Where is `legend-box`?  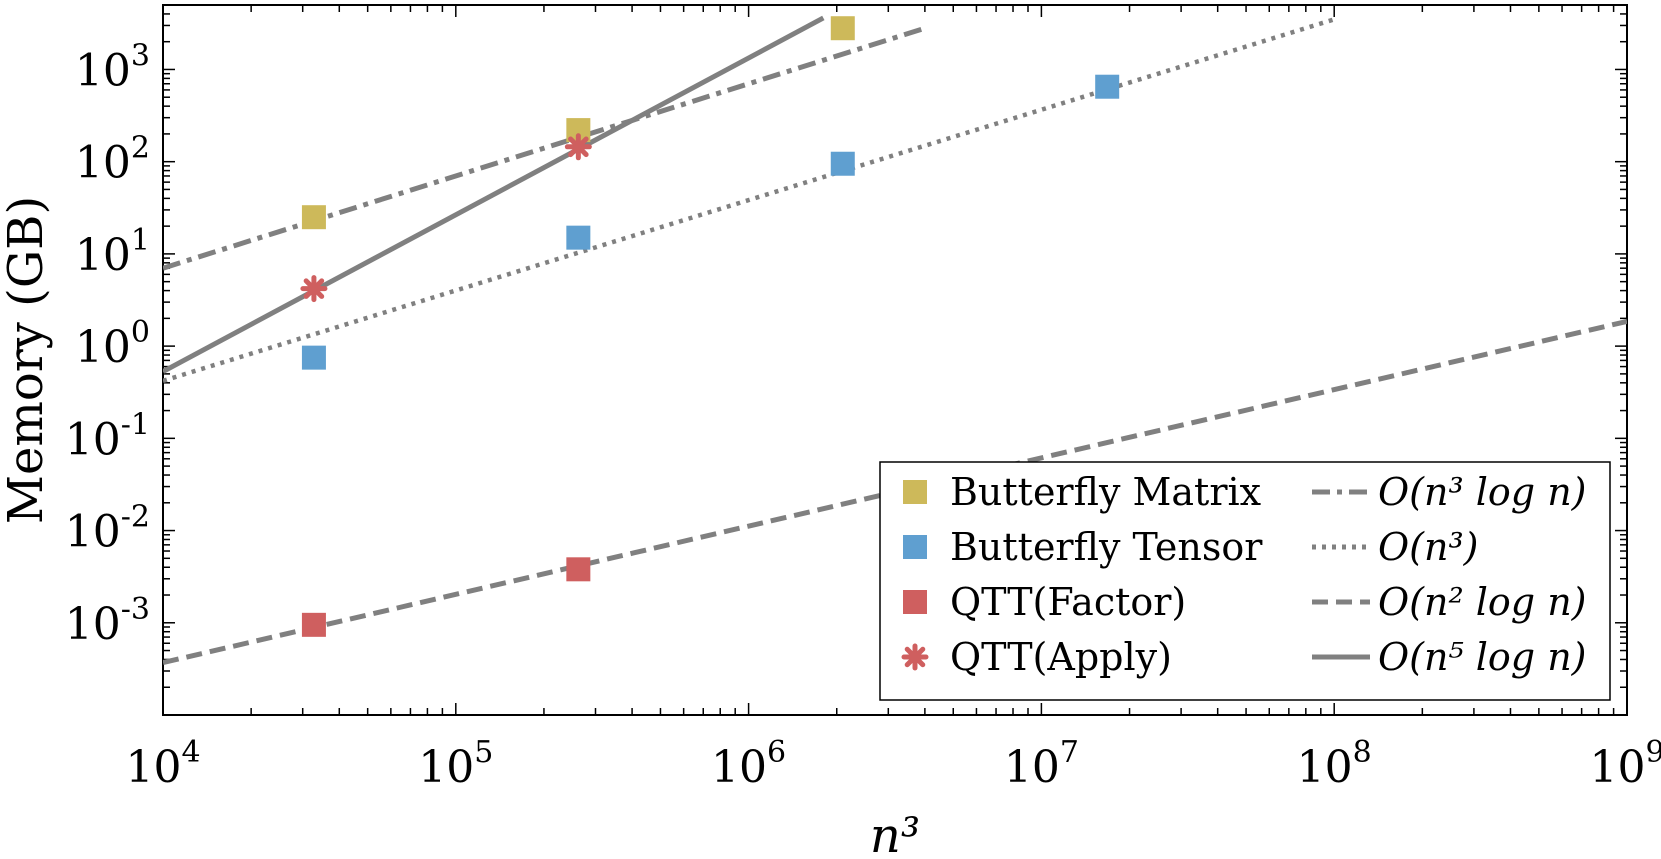 legend-box is located at coordinates (1245, 581).